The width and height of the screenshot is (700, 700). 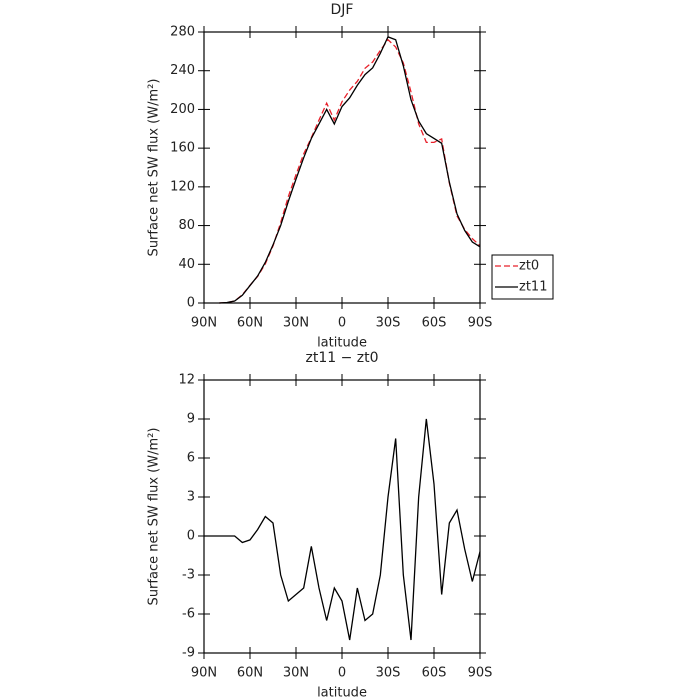 I want to click on y-tick-label: 40, so click(x=186, y=264).